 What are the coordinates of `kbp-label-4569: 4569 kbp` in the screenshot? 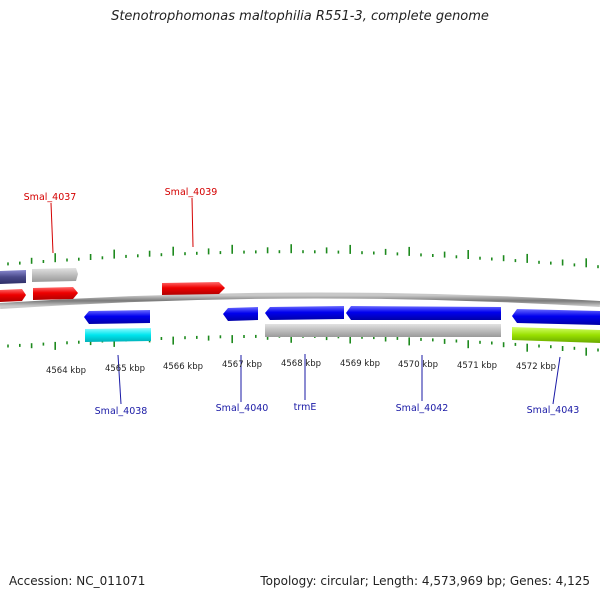 It's located at (360, 364).